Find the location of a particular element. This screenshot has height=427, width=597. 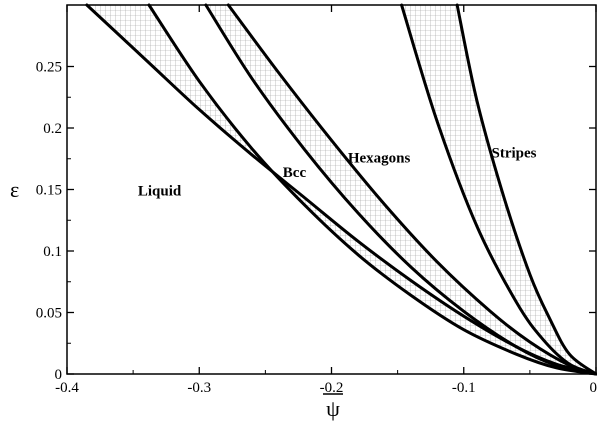

x-tick-label: -0.3 is located at coordinates (199, 388).